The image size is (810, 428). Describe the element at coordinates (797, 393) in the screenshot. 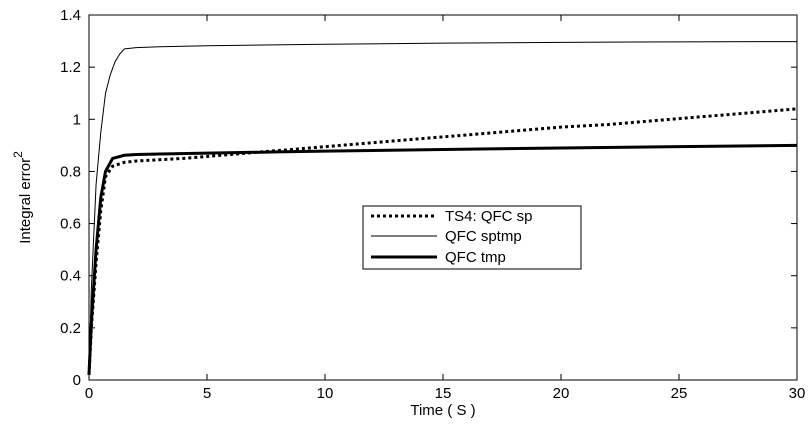

I see `x-tick-label: 30` at that location.